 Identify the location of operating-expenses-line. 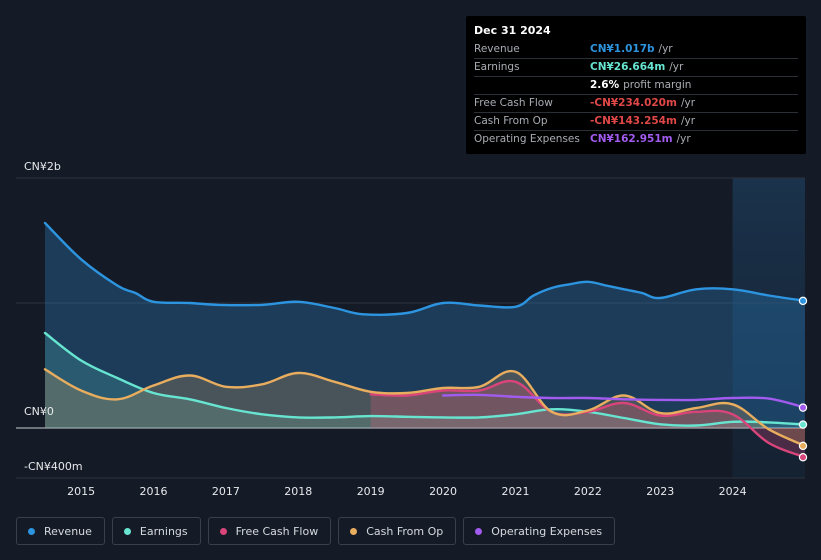
(624, 401).